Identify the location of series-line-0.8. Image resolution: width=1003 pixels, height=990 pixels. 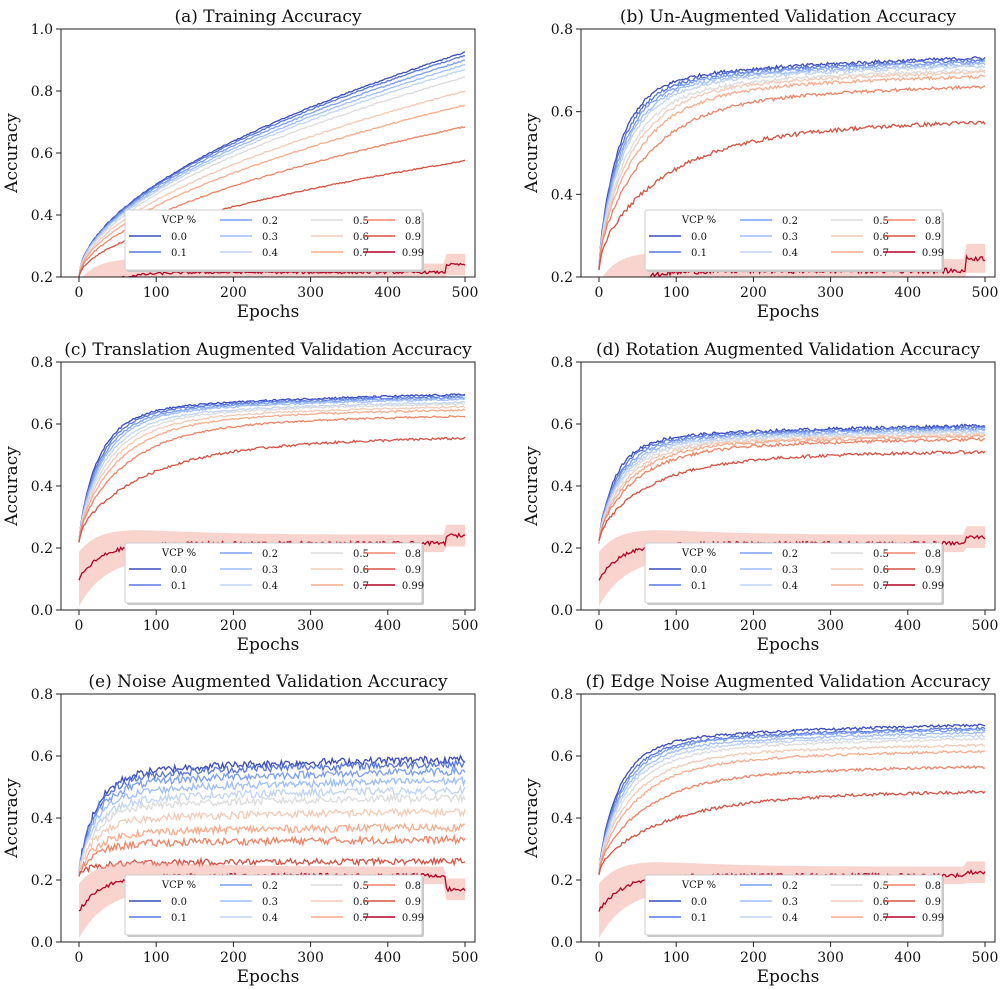
(272, 478).